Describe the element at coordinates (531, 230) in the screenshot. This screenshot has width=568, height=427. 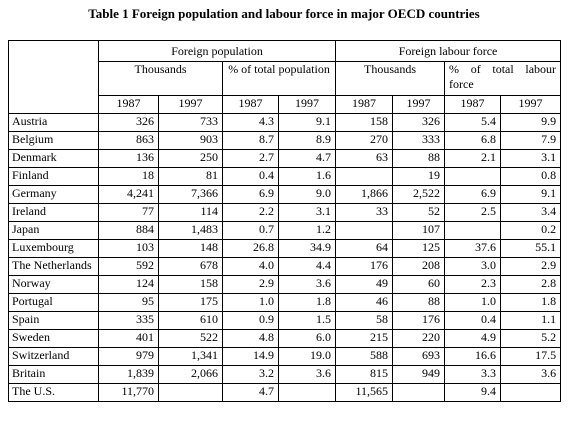
I see `data-cell: 0.2` at that location.